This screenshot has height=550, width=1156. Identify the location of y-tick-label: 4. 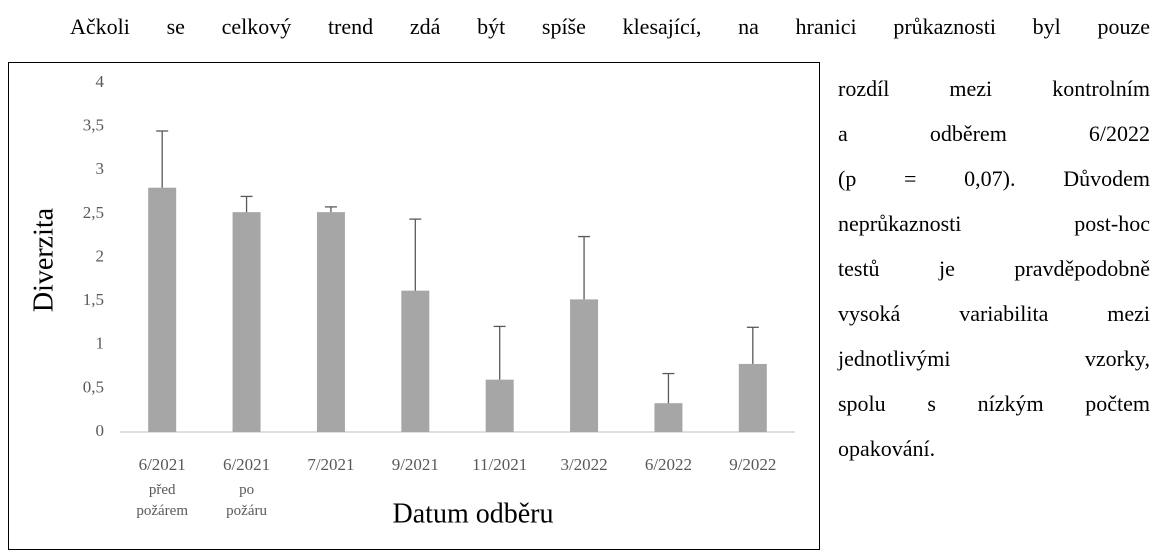
(100, 81).